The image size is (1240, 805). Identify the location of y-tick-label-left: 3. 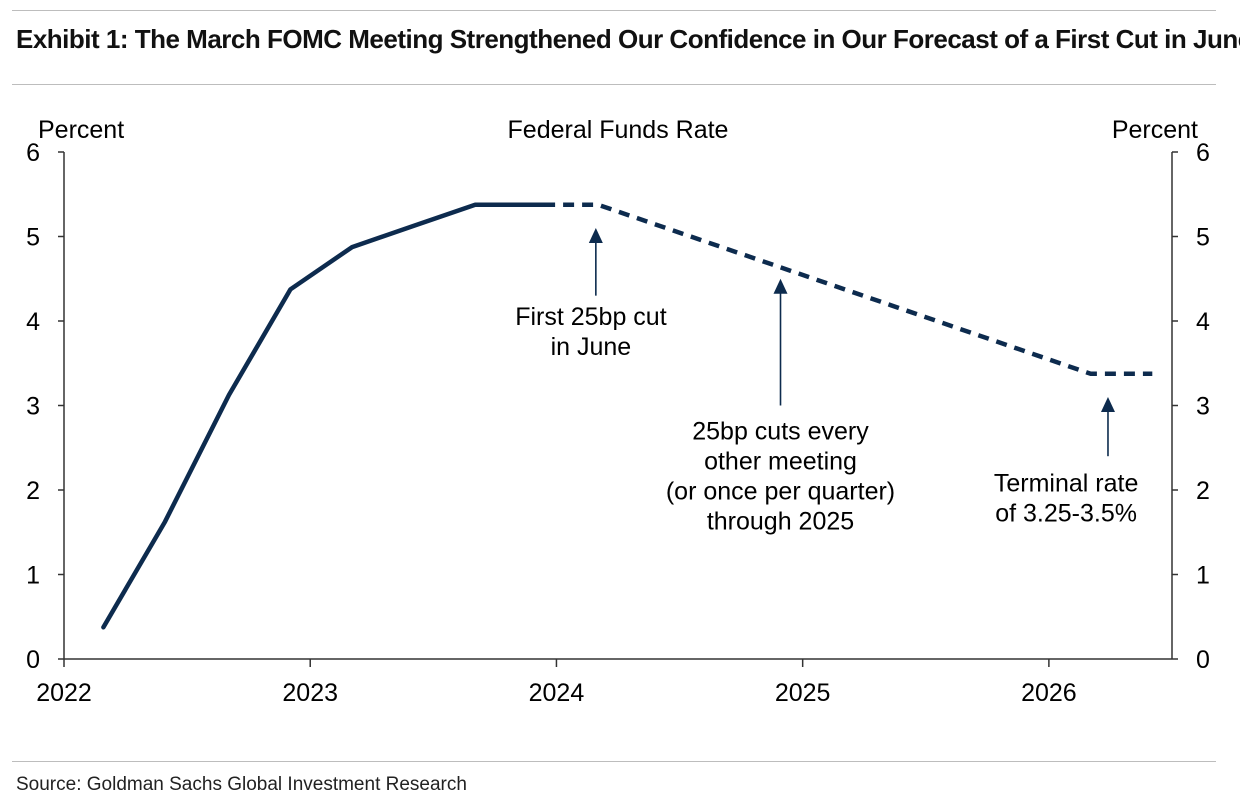
(33, 407).